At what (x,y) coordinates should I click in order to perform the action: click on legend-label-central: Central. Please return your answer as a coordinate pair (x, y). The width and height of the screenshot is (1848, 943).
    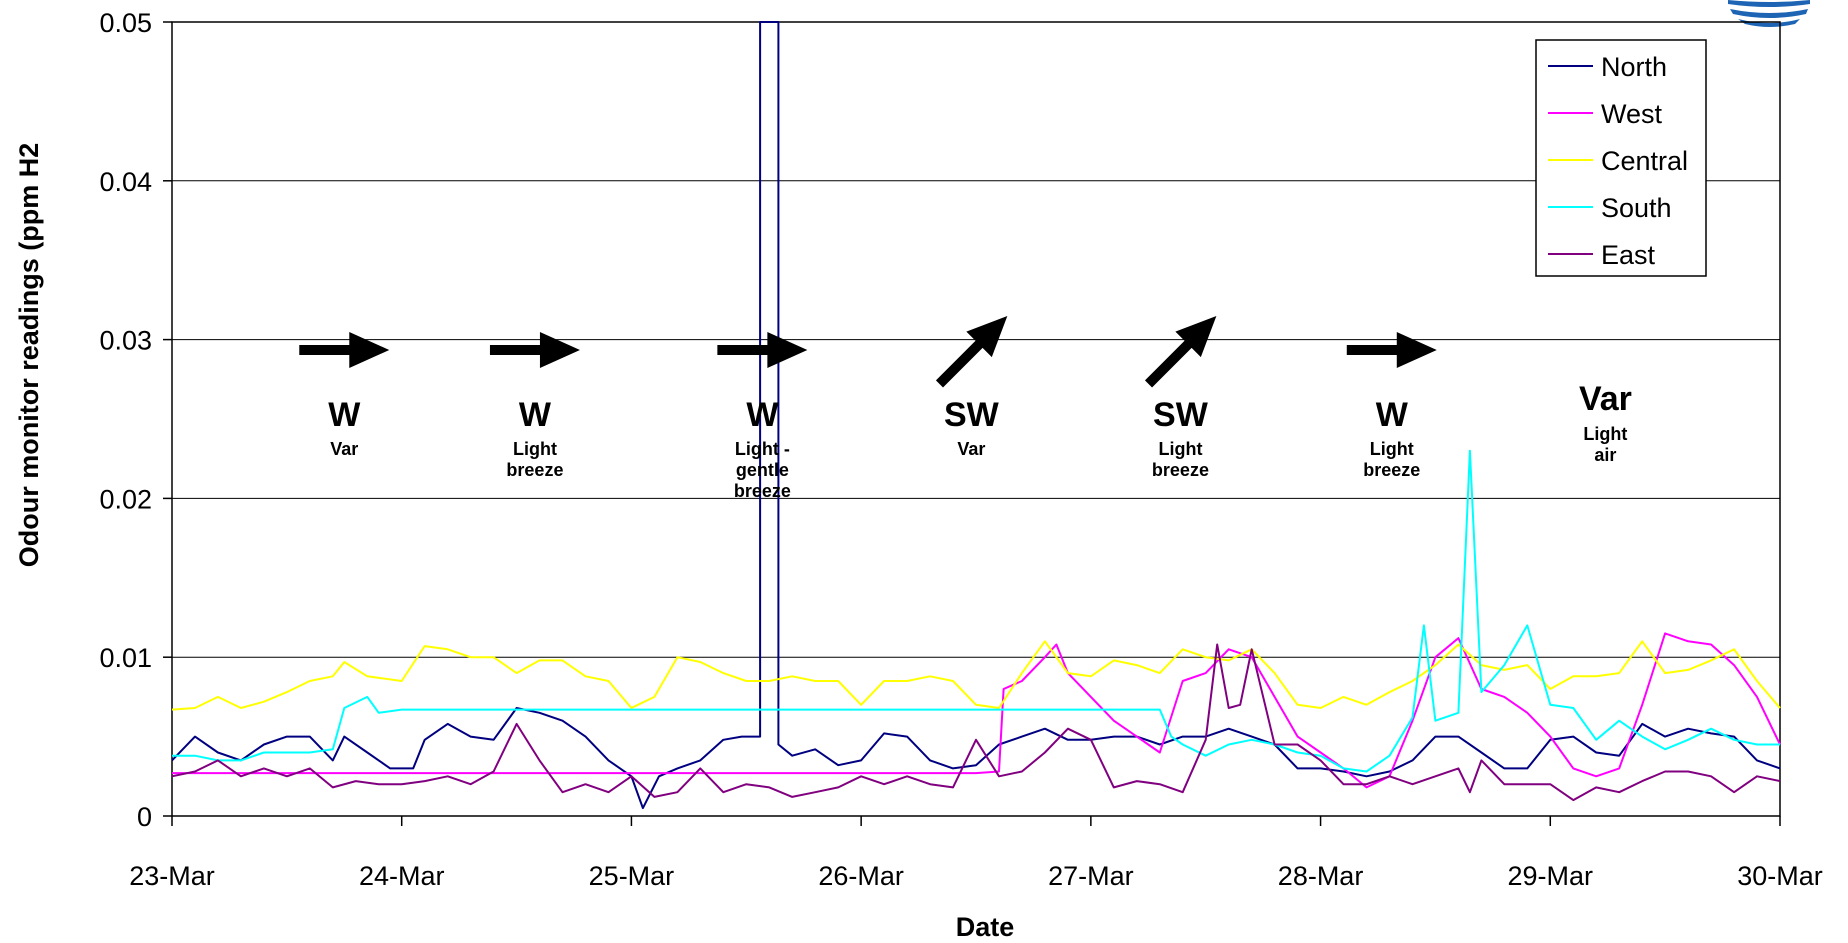
    Looking at the image, I should click on (1644, 161).